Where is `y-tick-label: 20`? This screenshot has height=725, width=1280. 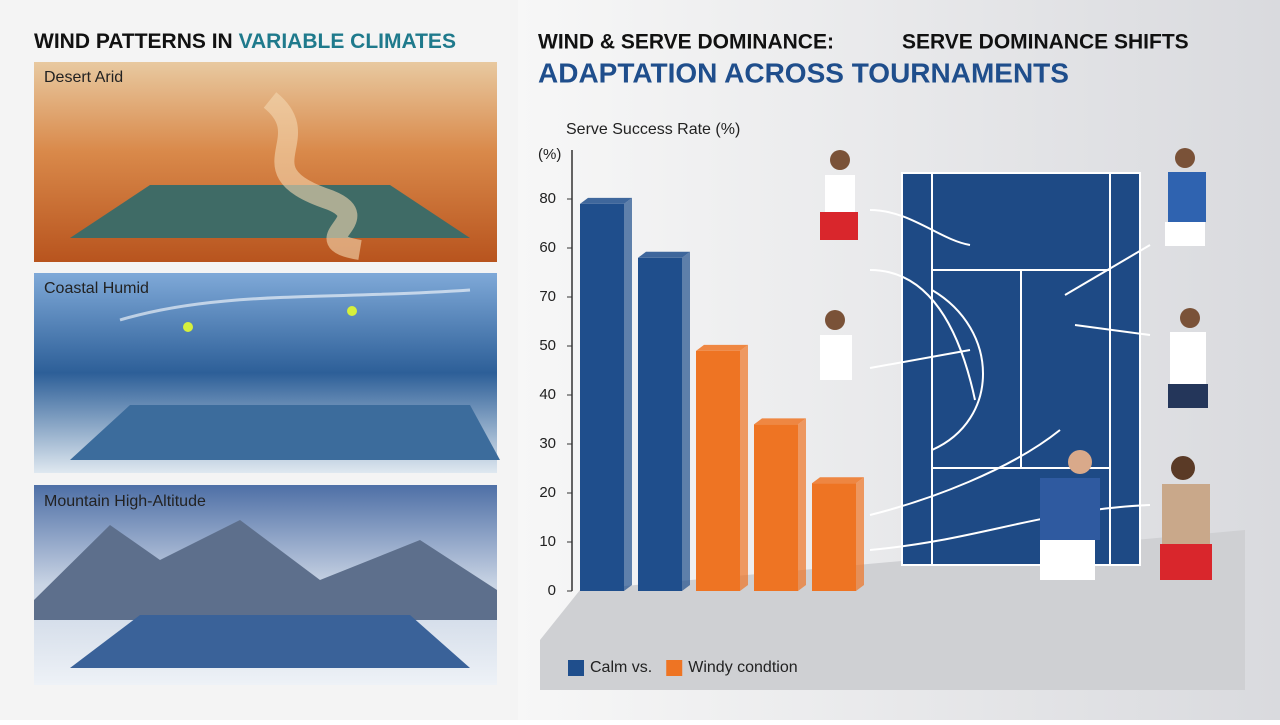
y-tick-label: 20 is located at coordinates (547, 492).